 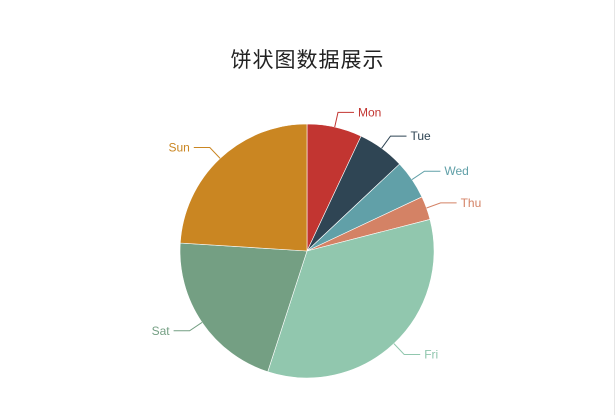 What do you see at coordinates (441, 205) in the screenshot?
I see `leader-line-thu` at bounding box center [441, 205].